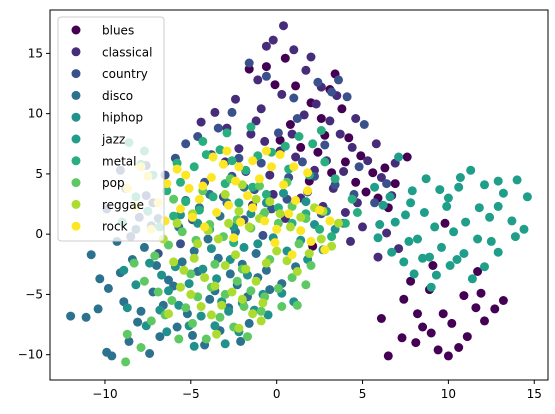 The image size is (555, 414). What do you see at coordinates (448, 394) in the screenshot?
I see `x-tick-label: 10` at bounding box center [448, 394].